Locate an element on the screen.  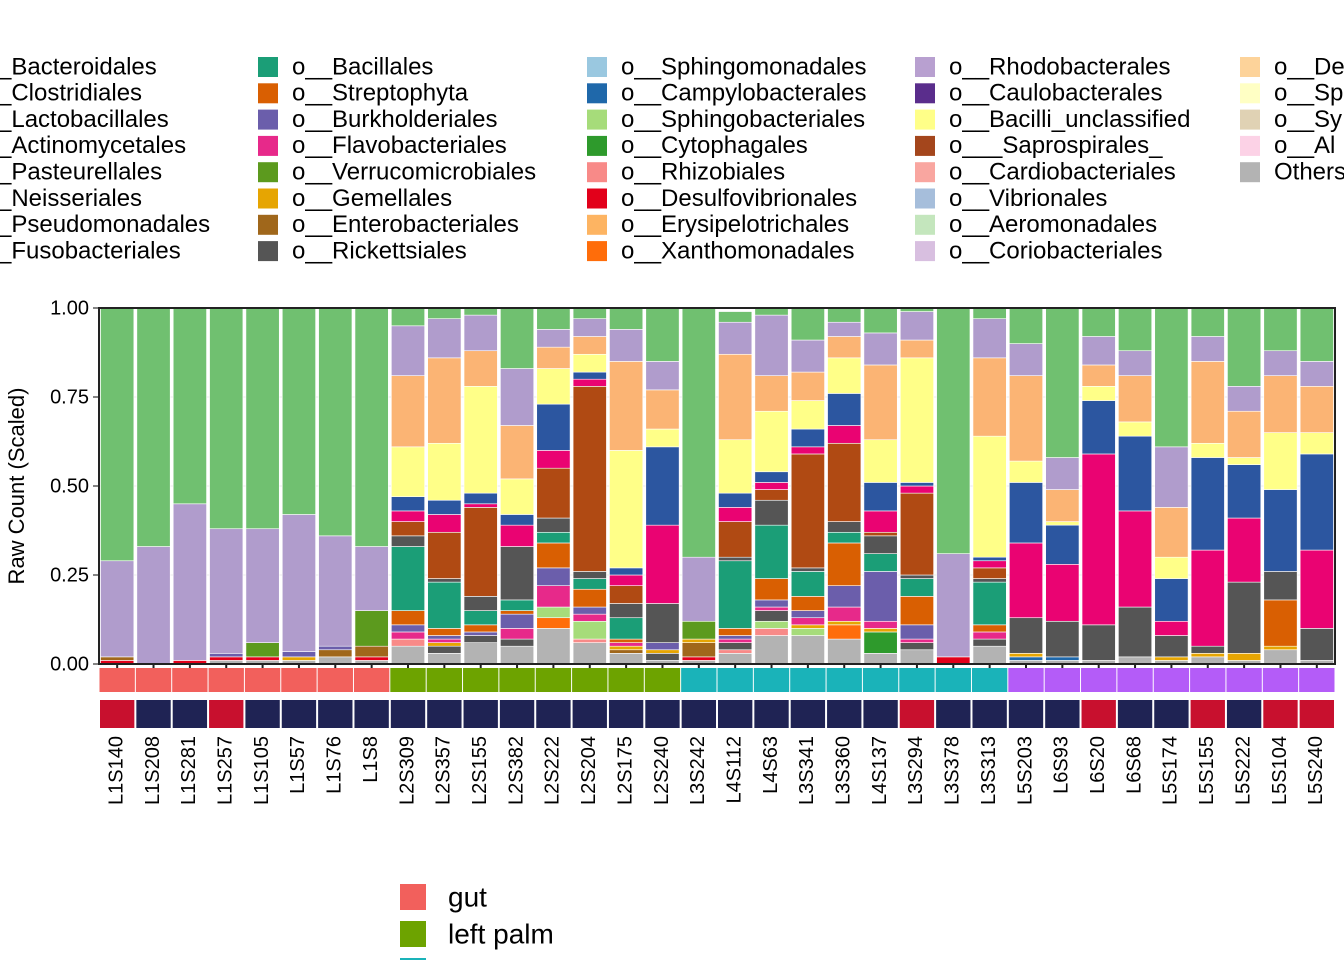
legend-label: o__Cardiobacteriales is located at coordinates (1062, 172).